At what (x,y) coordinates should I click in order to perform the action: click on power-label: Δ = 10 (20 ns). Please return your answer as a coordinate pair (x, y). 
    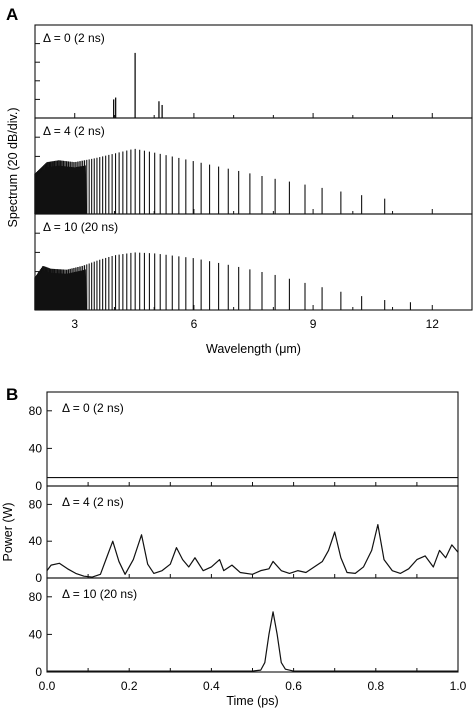
    Looking at the image, I should click on (99, 594).